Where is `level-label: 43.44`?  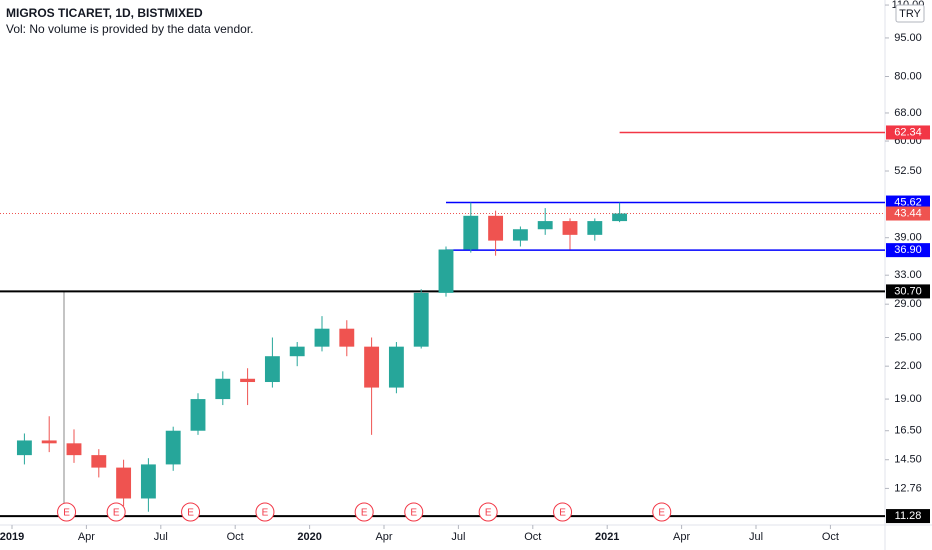
level-label: 43.44 is located at coordinates (908, 213).